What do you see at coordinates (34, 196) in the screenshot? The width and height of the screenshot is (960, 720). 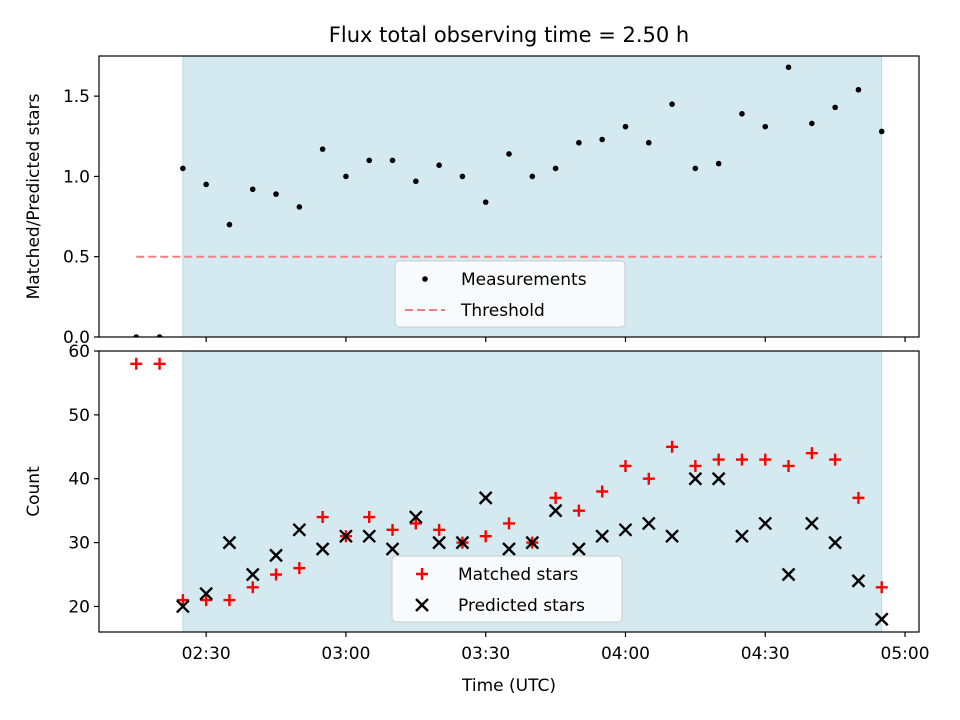 I see `y-axis-label: Matched/Predicted stars` at bounding box center [34, 196].